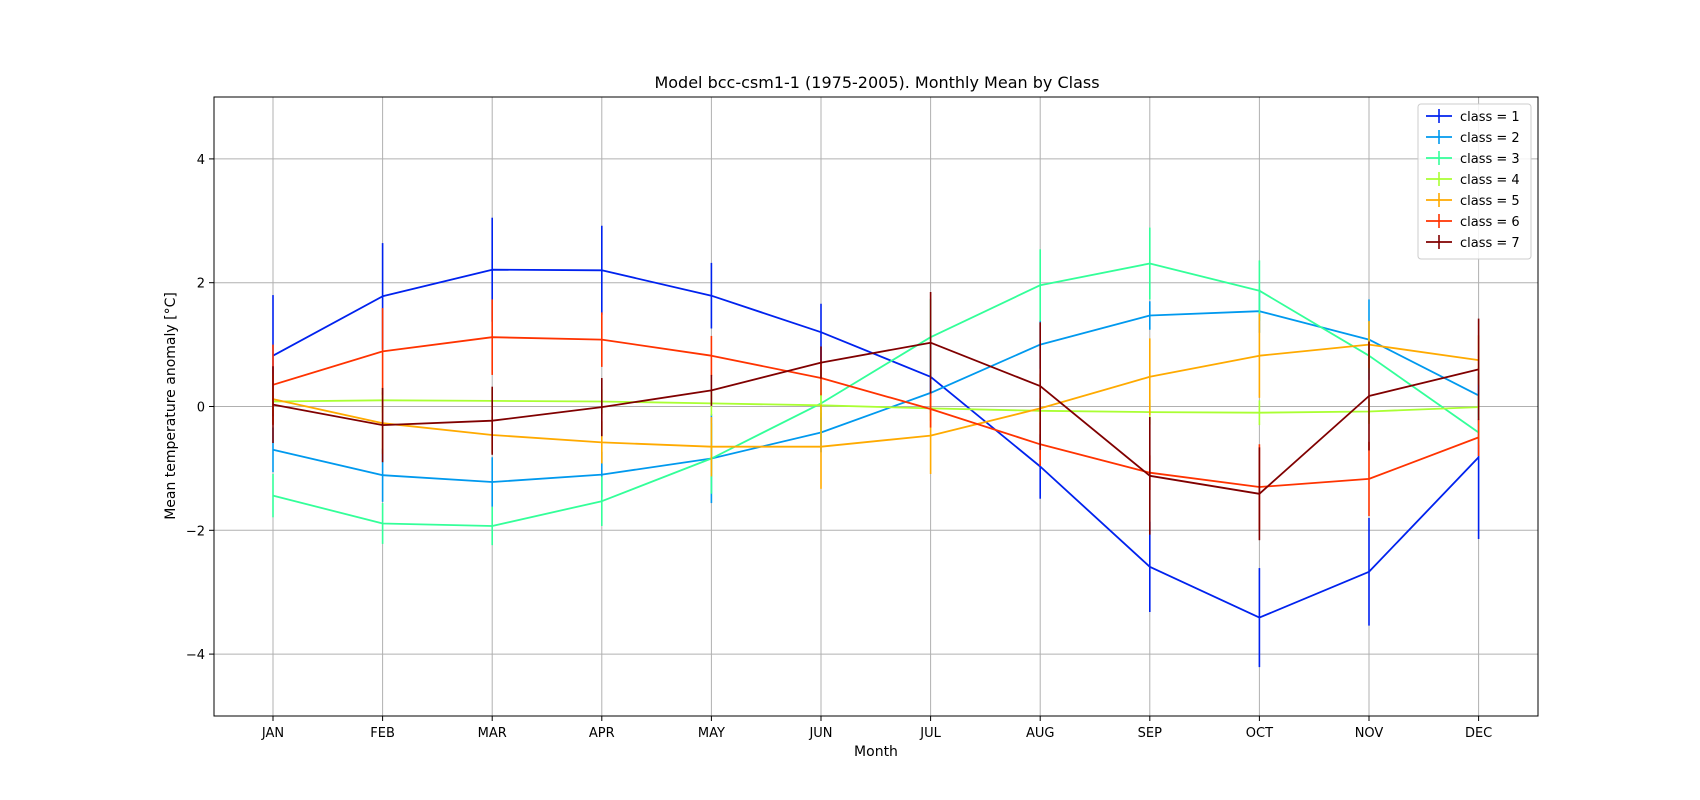  What do you see at coordinates (711, 733) in the screenshot?
I see `x-tick-label: MAY` at bounding box center [711, 733].